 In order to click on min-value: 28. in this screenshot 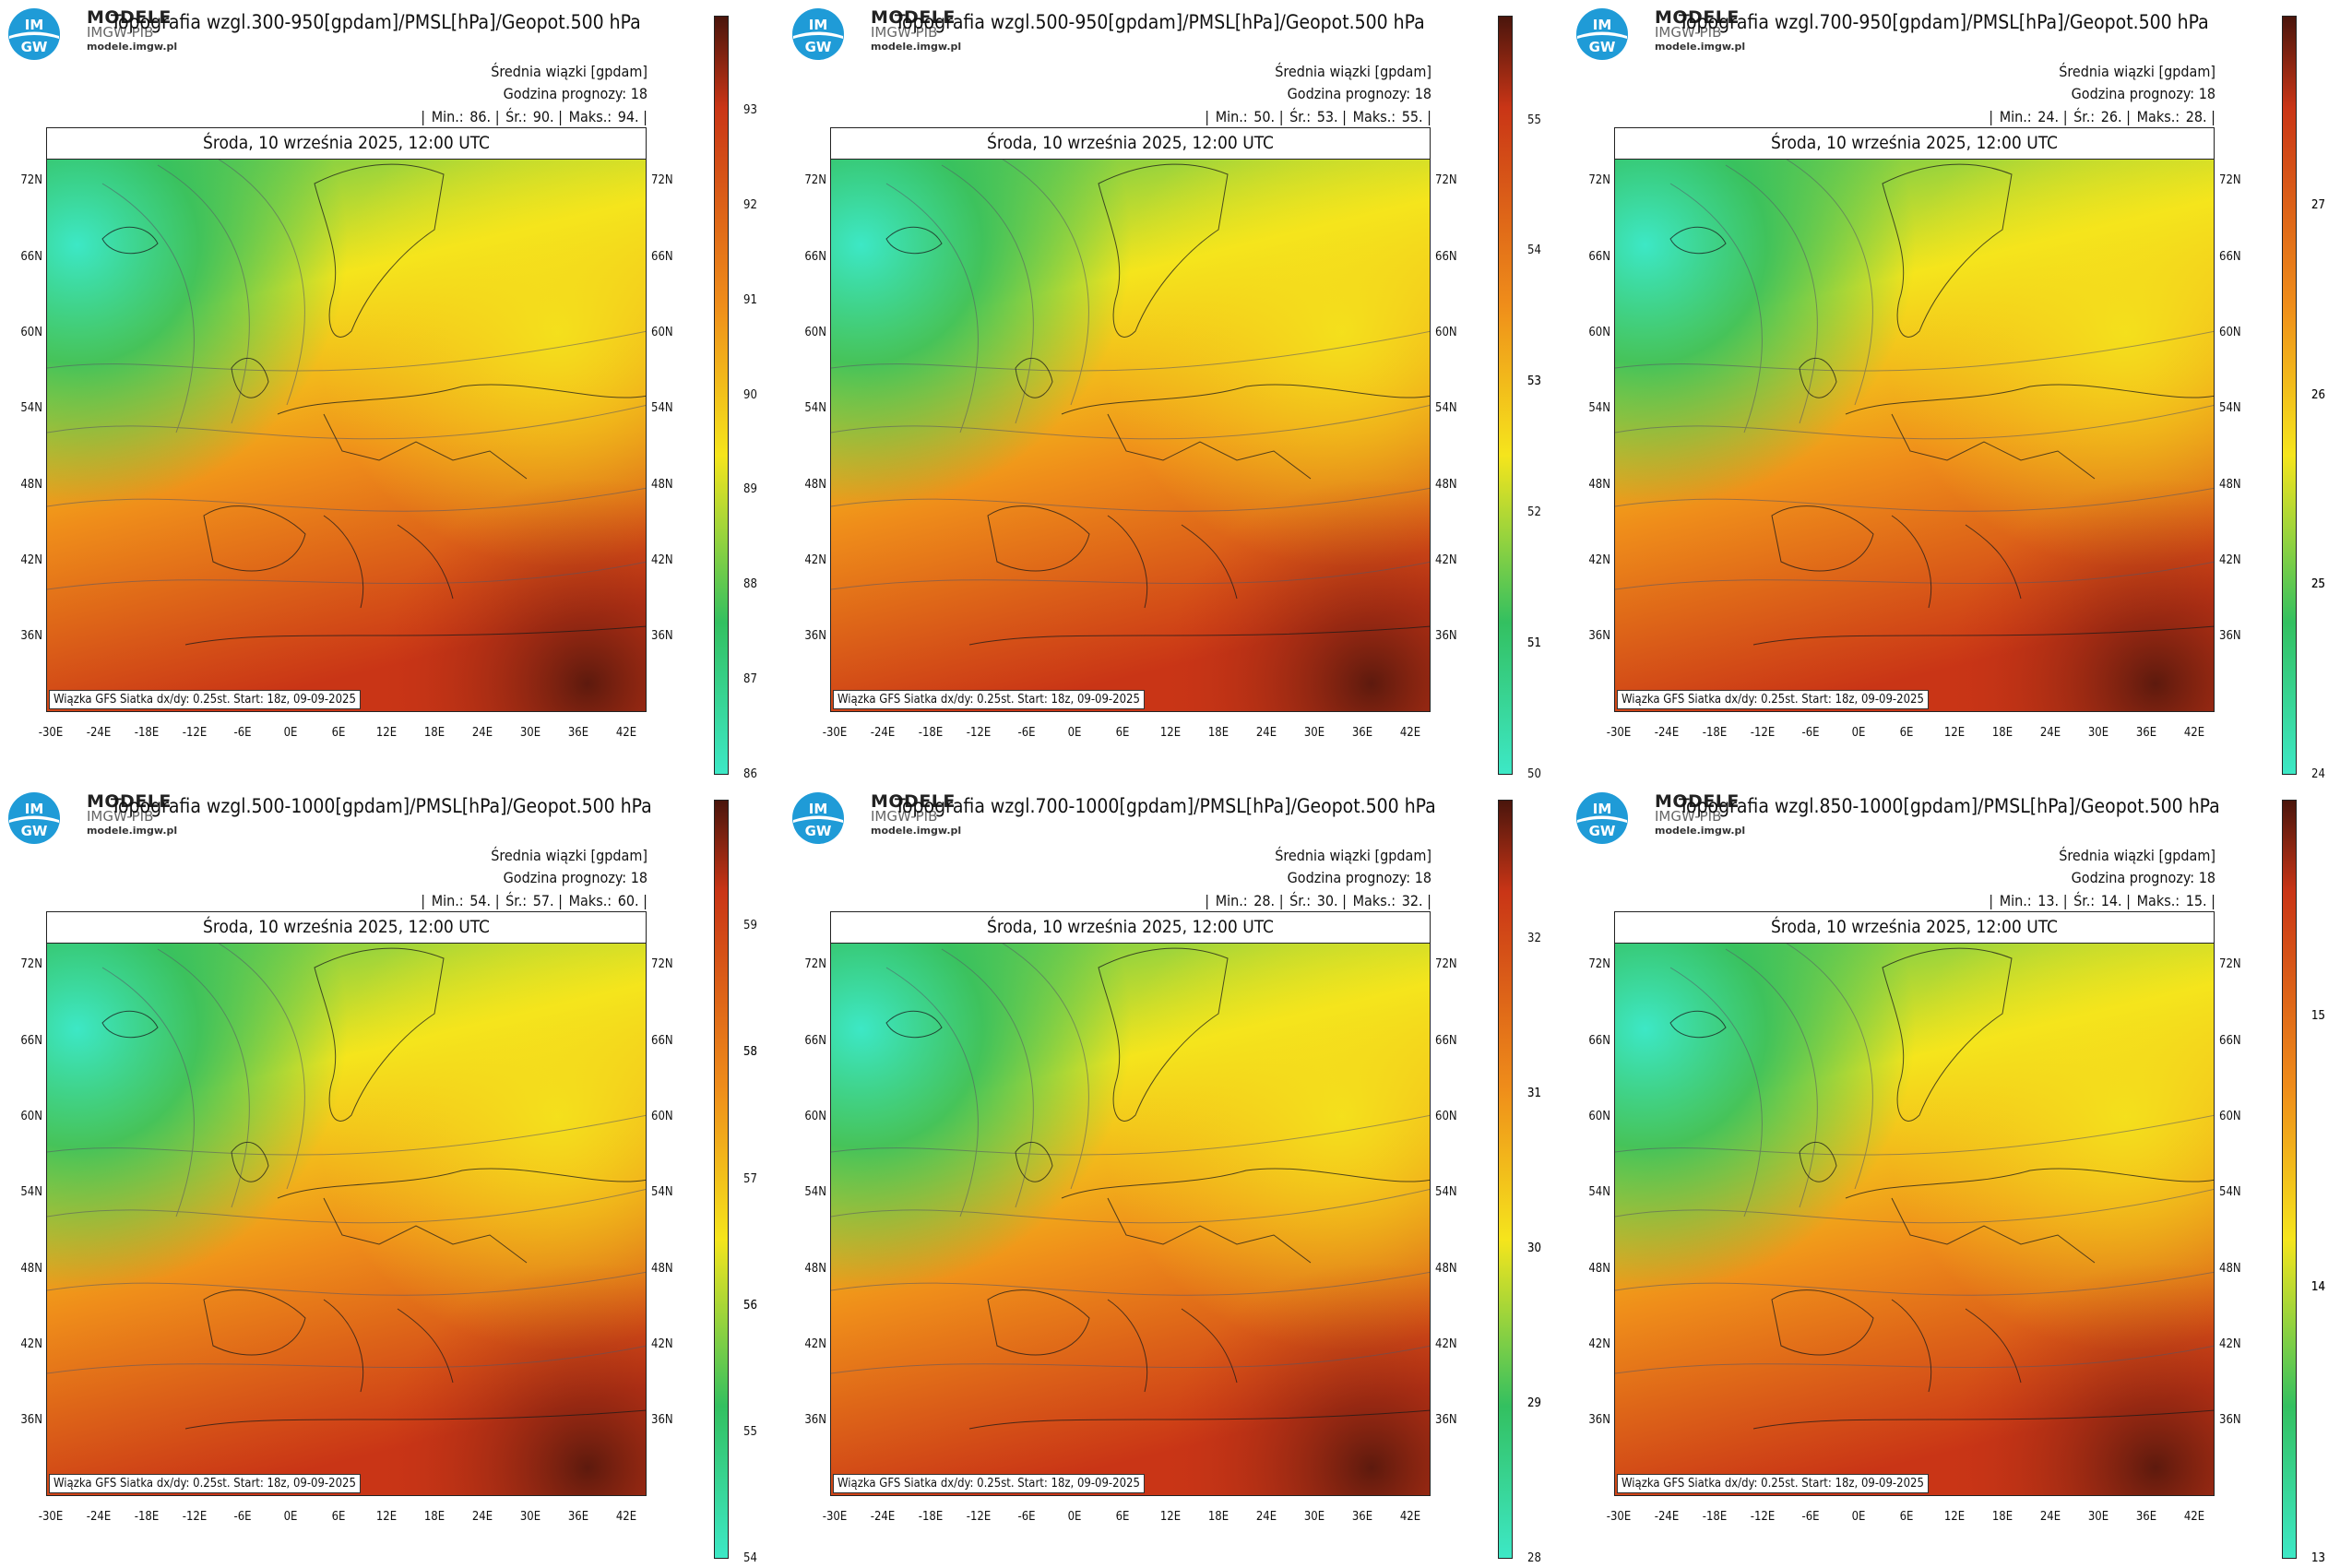, I will do `click(1264, 900)`.